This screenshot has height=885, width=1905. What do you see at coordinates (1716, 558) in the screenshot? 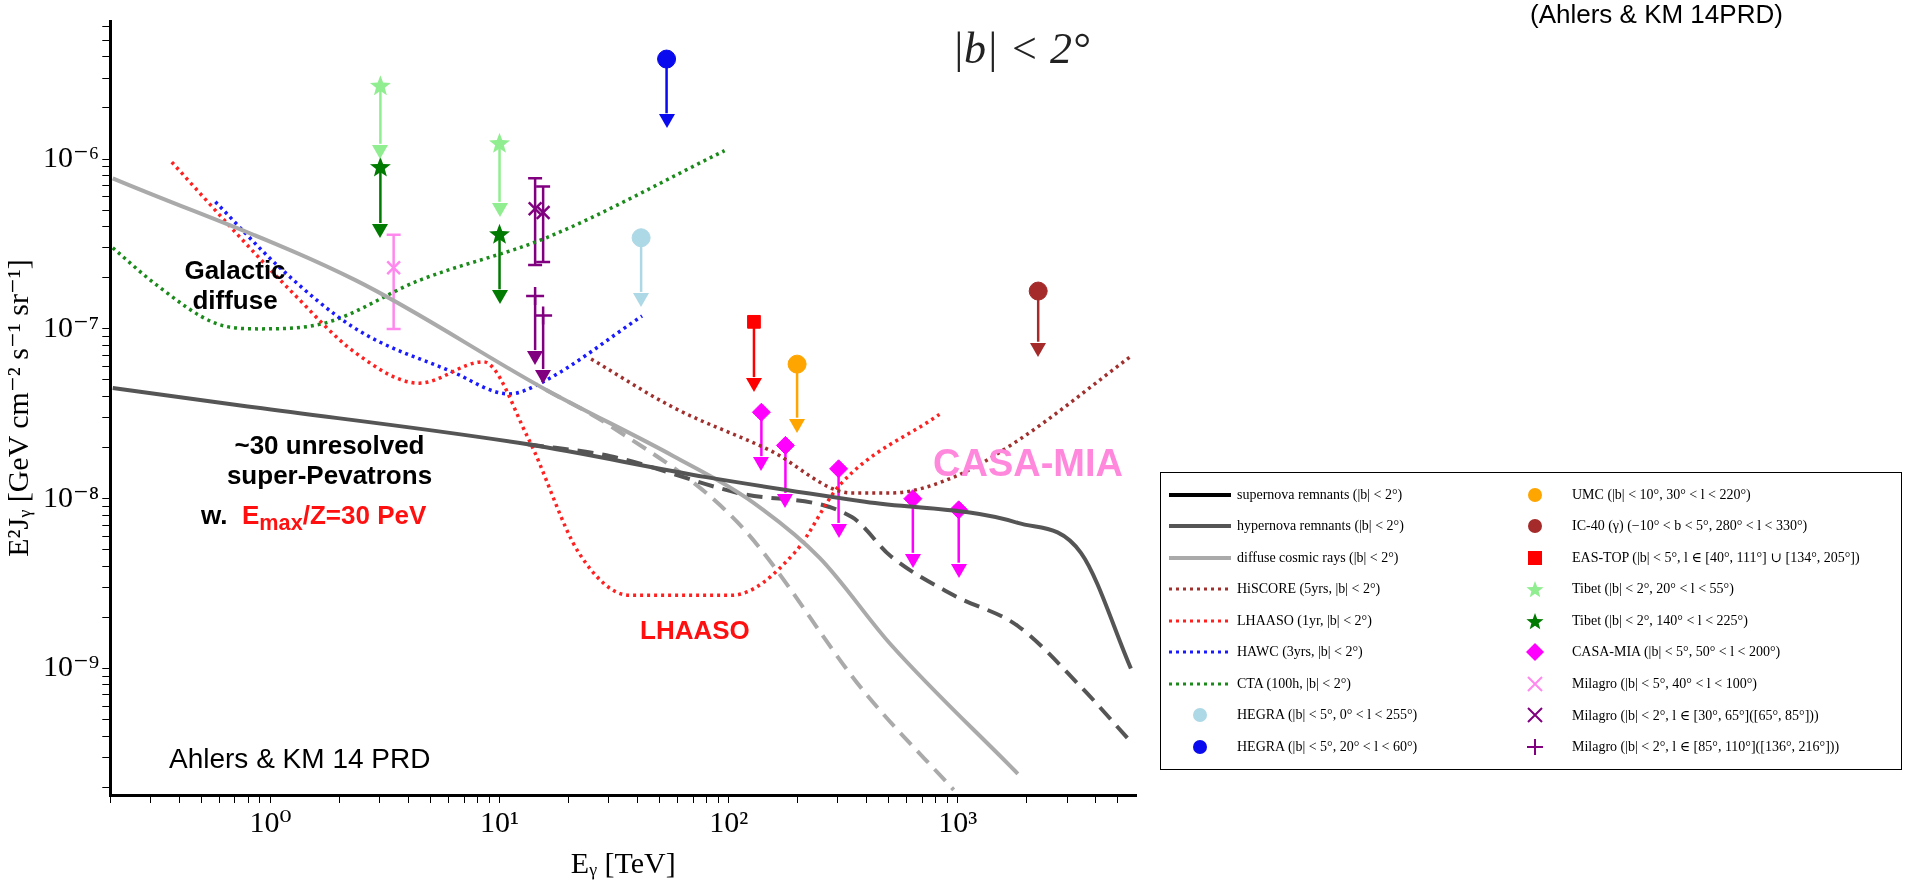
I see `legend-label: EAS-TOP (|b| < 5°, l ∈ [40°, 111°] ∪ [134°, 205°])` at bounding box center [1716, 558].